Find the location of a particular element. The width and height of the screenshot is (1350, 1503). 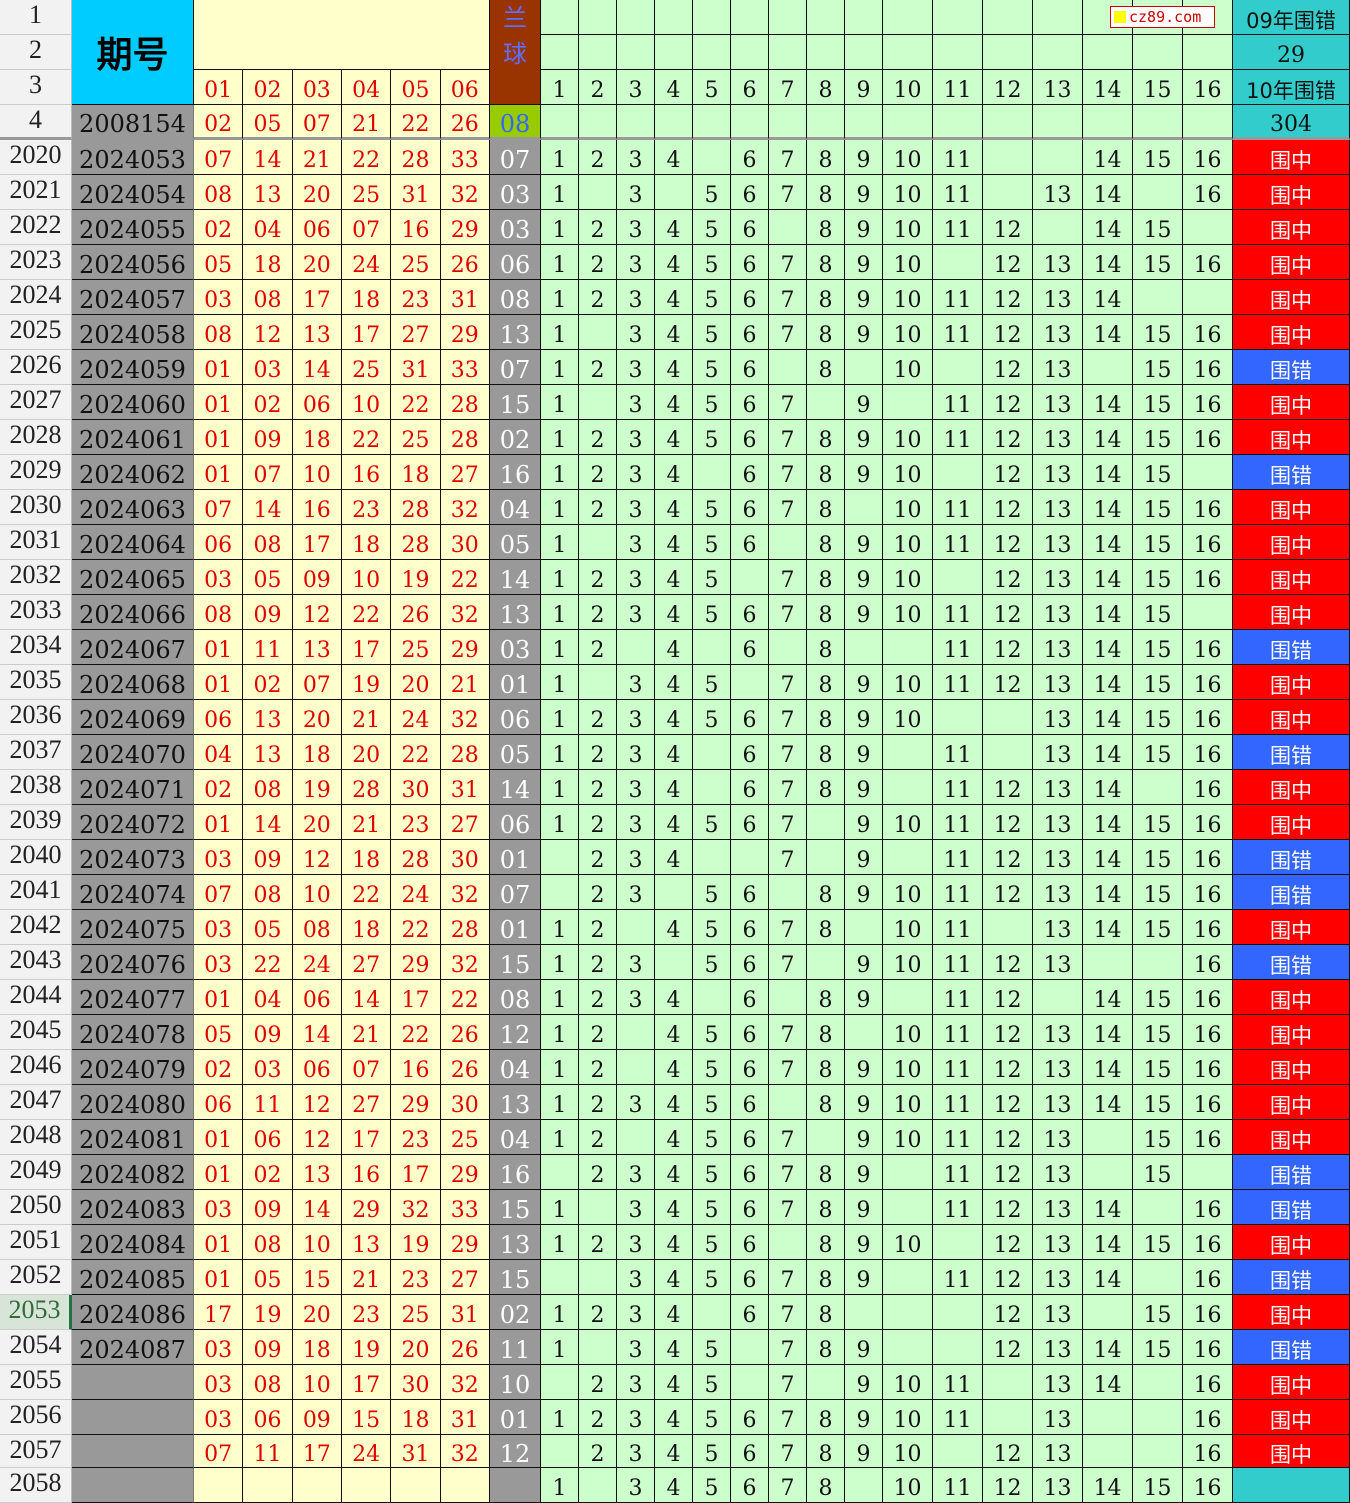

blue-ball: 14 is located at coordinates (515, 787).